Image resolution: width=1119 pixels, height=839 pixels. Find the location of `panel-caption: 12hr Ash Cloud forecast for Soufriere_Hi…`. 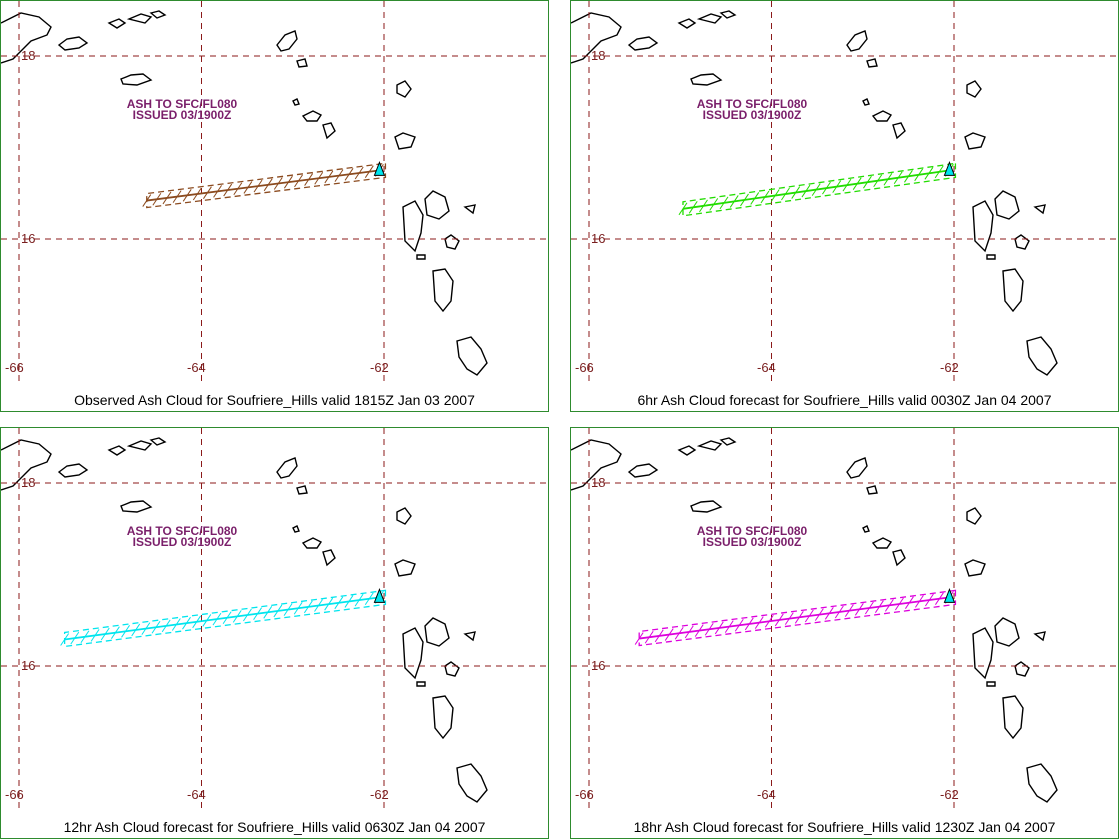

panel-caption: 12hr Ash Cloud forecast for Soufriere_Hi… is located at coordinates (274, 827).